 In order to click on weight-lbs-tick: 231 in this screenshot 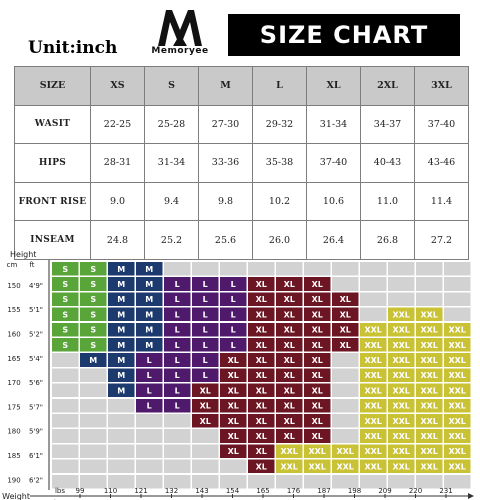, I will do `click(445, 491)`.